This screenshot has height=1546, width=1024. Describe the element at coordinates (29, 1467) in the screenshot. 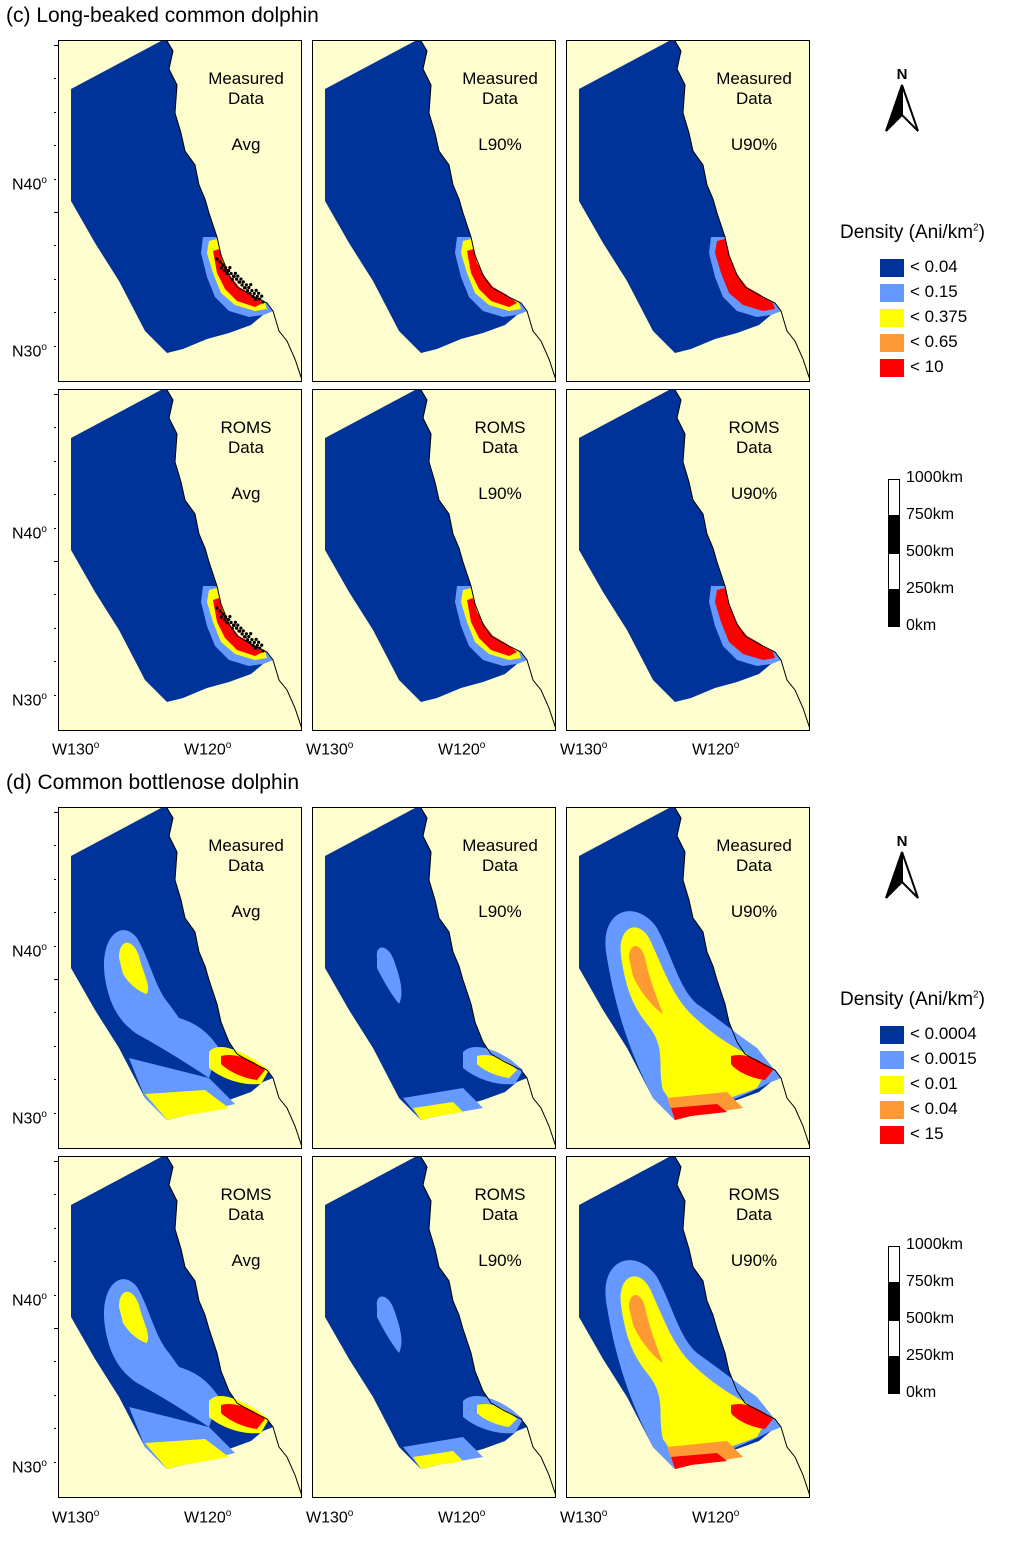

I see `latitude-label: N30o` at that location.